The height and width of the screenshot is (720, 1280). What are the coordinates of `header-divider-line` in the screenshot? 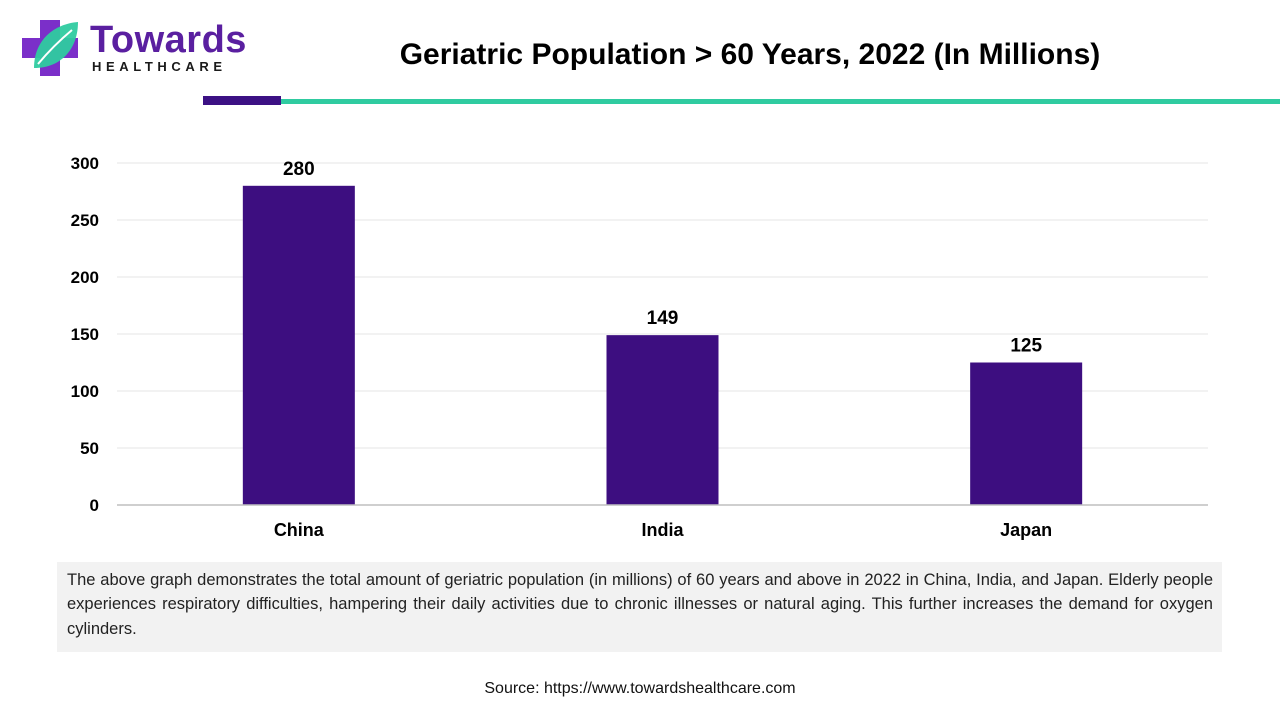 It's located at (780, 101).